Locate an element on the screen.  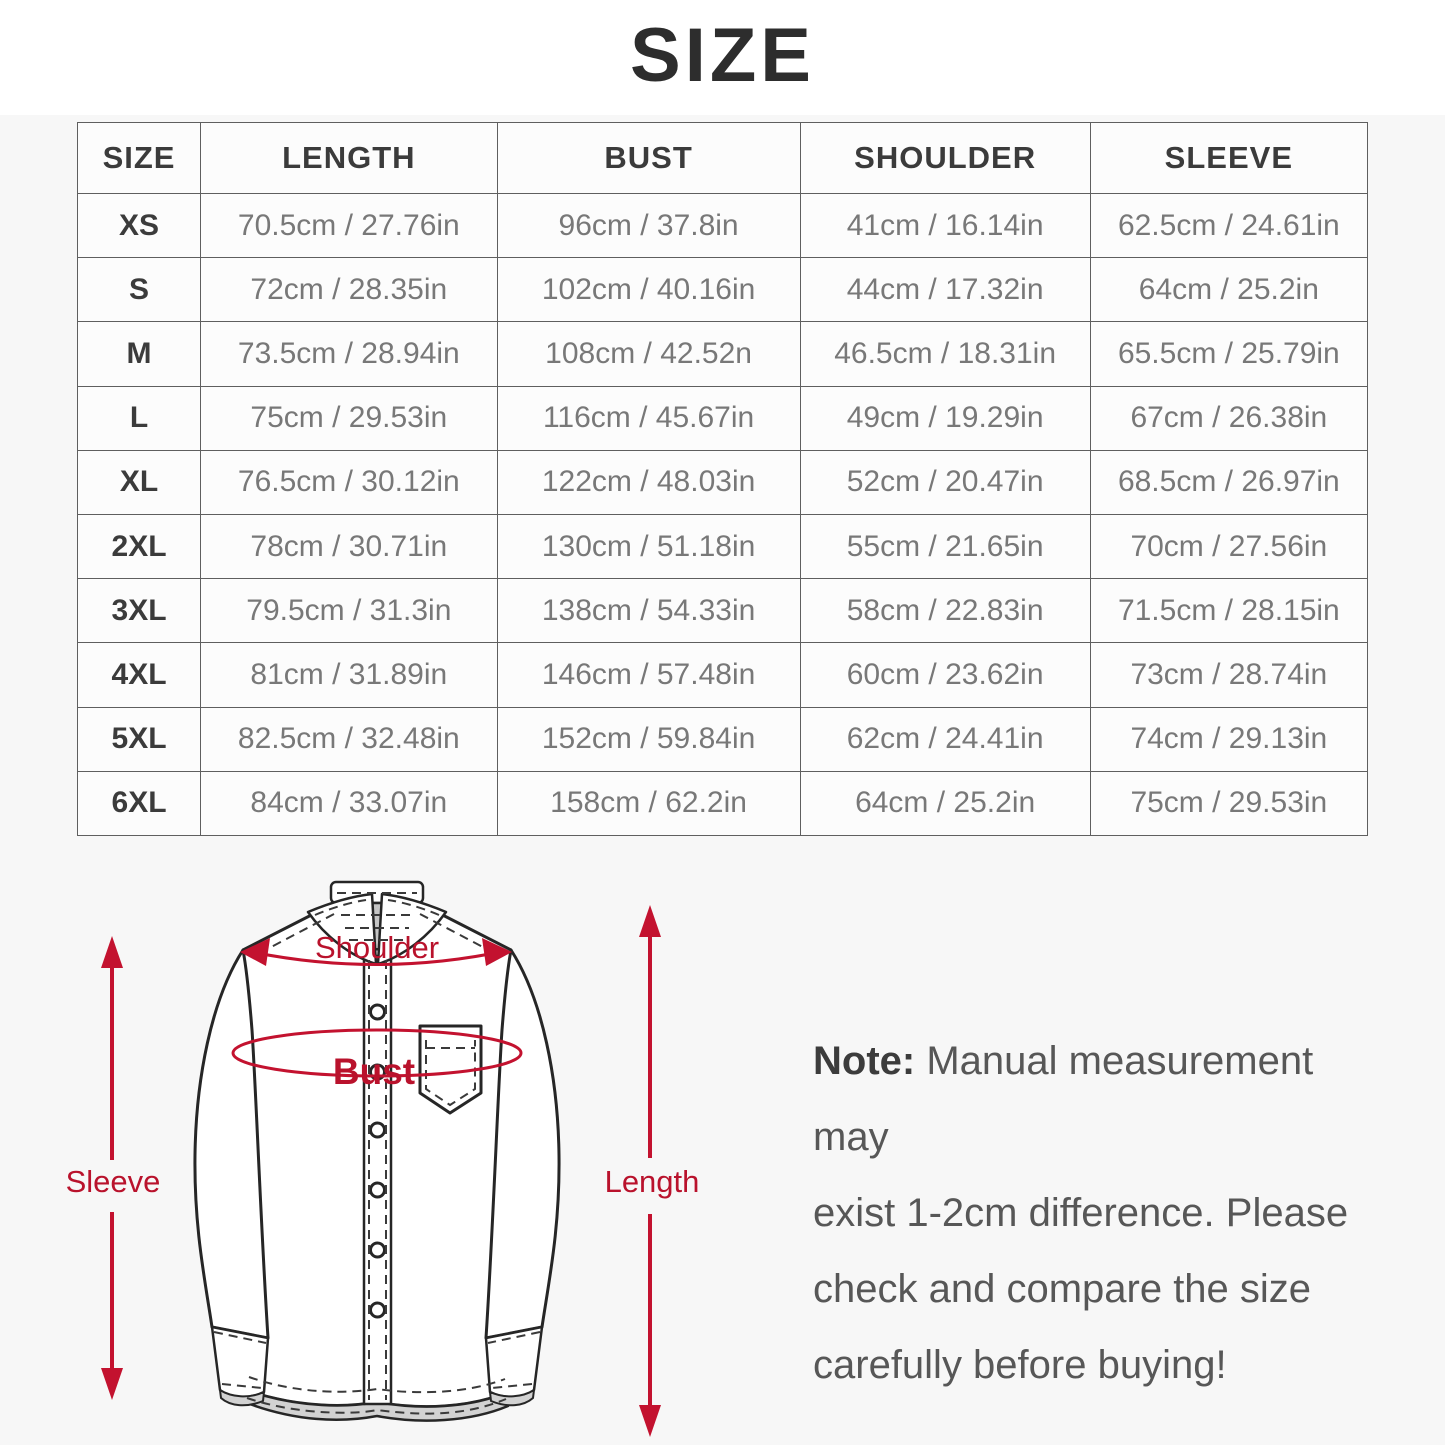
shoulder-label: Shoulder is located at coordinates (377, 947).